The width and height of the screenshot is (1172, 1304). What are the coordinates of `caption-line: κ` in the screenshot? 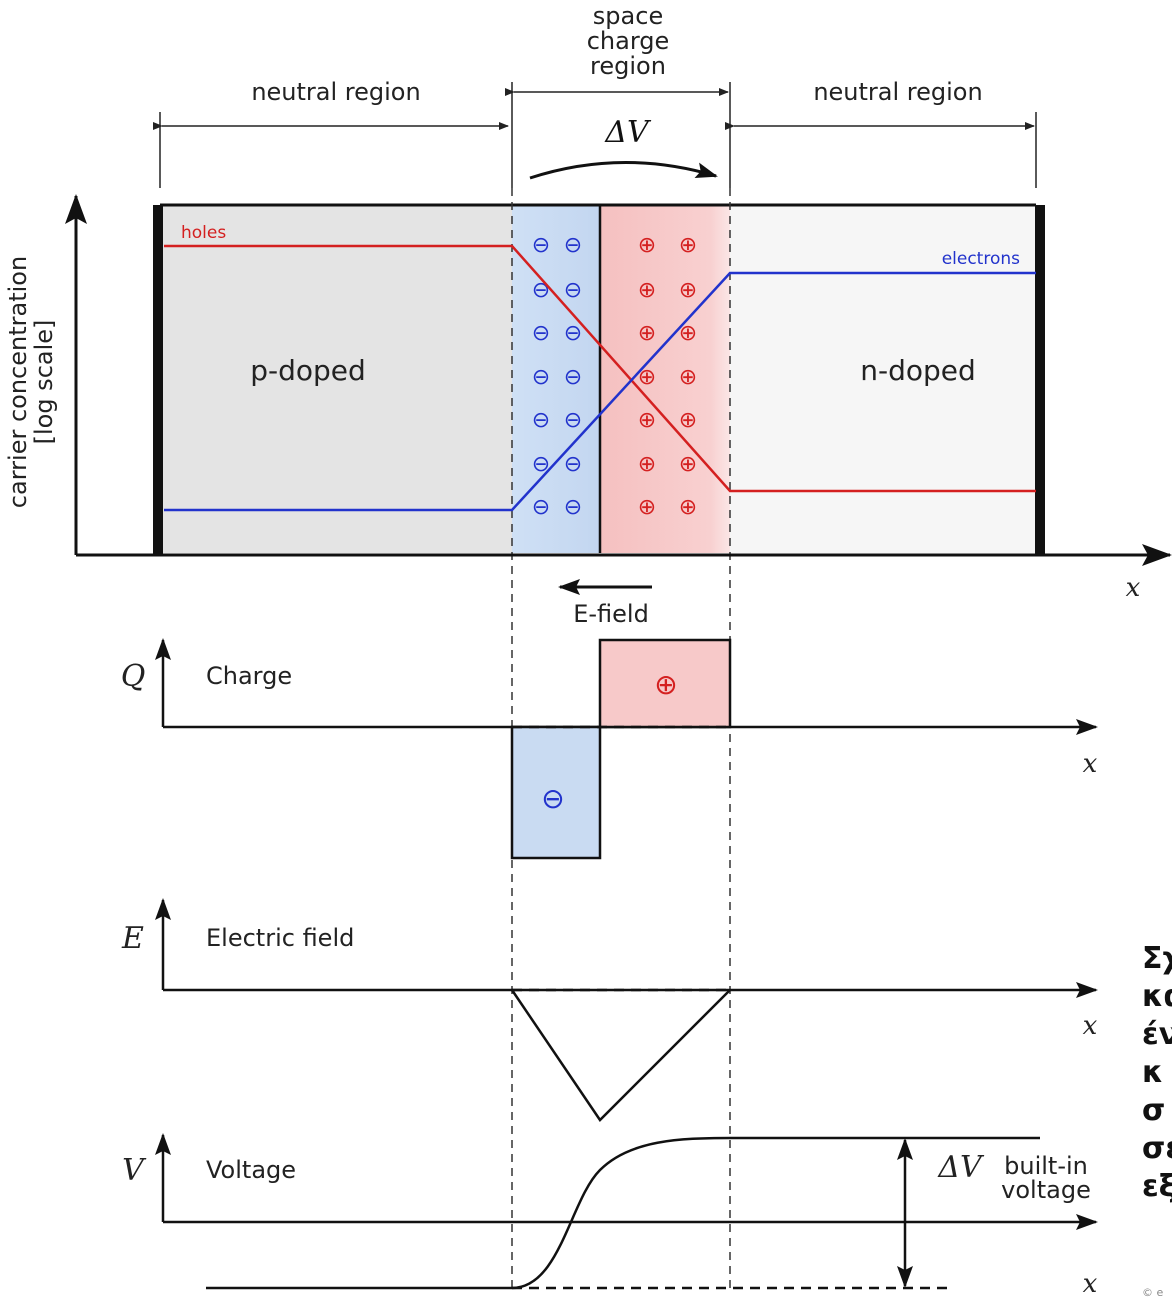 It's located at (1153, 1072).